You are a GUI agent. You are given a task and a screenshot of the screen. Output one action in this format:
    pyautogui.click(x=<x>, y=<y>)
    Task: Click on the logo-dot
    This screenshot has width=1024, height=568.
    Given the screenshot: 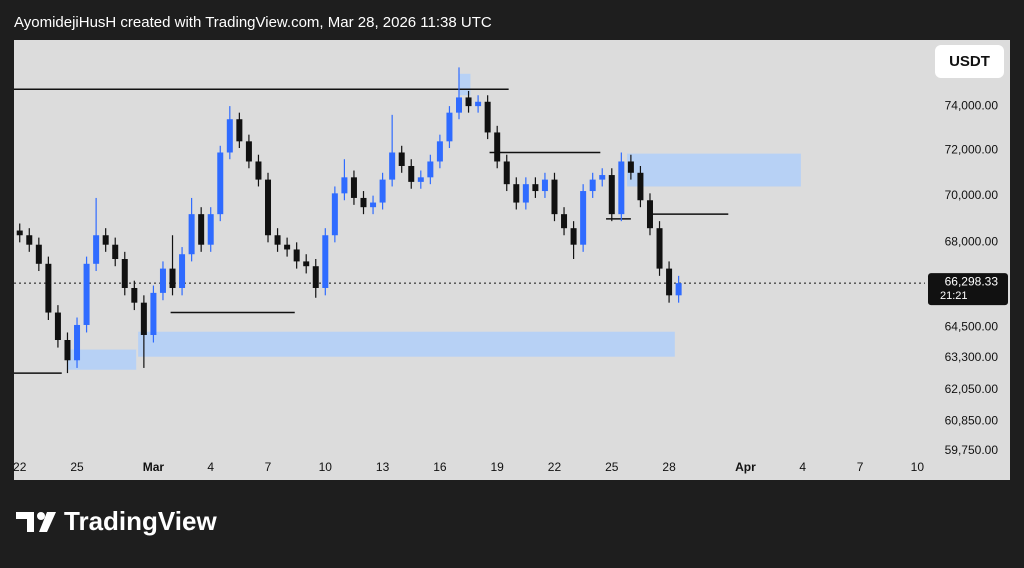 What is the action you would take?
    pyautogui.click(x=41, y=516)
    